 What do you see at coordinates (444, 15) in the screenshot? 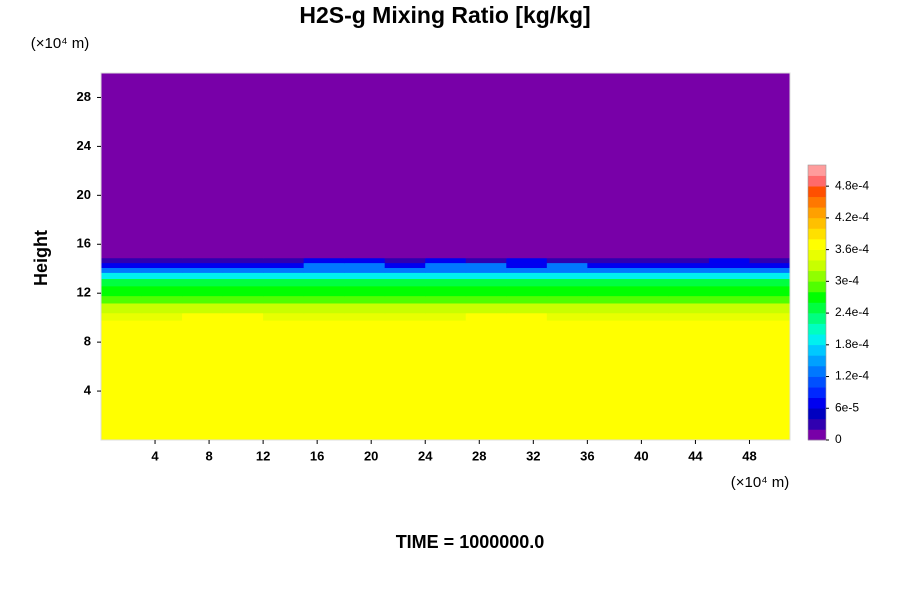
I see `chart-title: H2S-g Mixing Ratio [kg/kg]` at bounding box center [444, 15].